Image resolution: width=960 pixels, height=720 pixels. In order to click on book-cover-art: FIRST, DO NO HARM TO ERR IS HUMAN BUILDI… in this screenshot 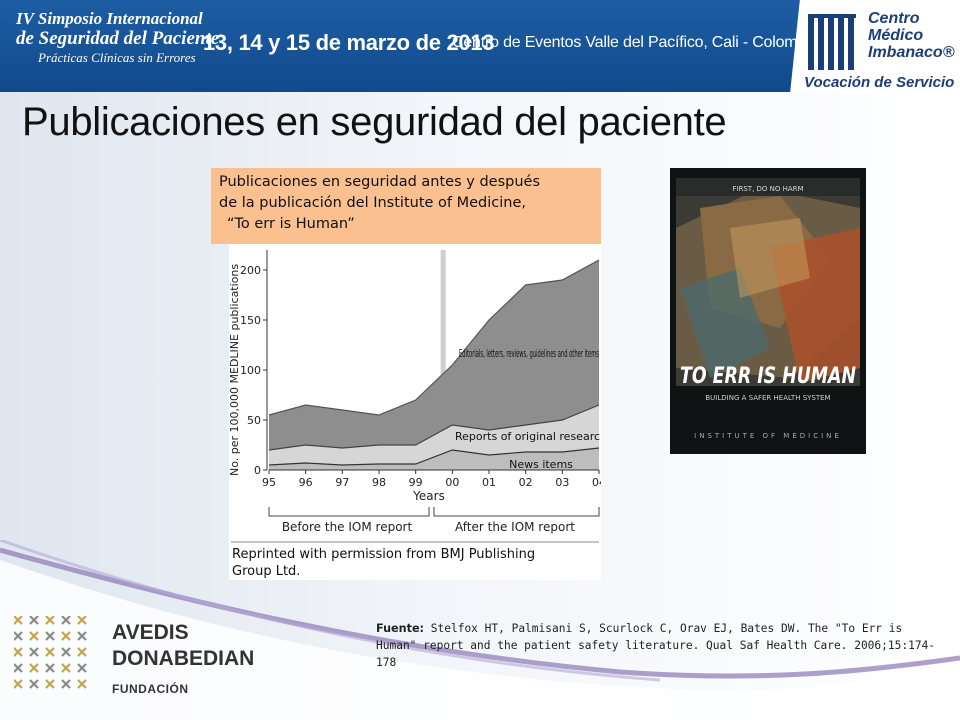, I will do `click(768, 311)`.